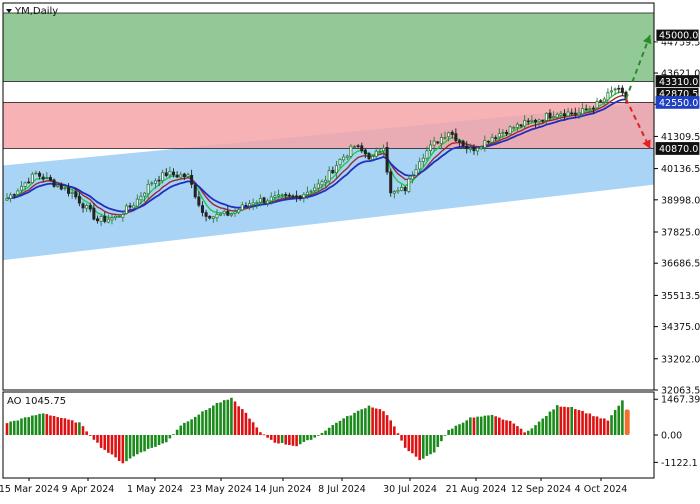 Image resolution: width=700 pixels, height=504 pixels. I want to click on y-tick-label: 33202.0, so click(680, 359).